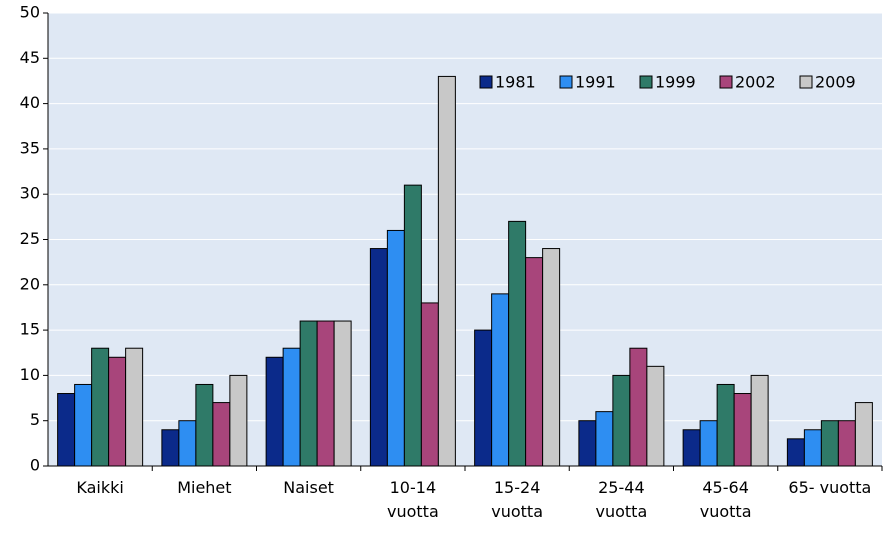 This screenshot has height=539, width=883. Describe the element at coordinates (413, 499) in the screenshot. I see `x-tick-label: 10-14 vuotta` at that location.